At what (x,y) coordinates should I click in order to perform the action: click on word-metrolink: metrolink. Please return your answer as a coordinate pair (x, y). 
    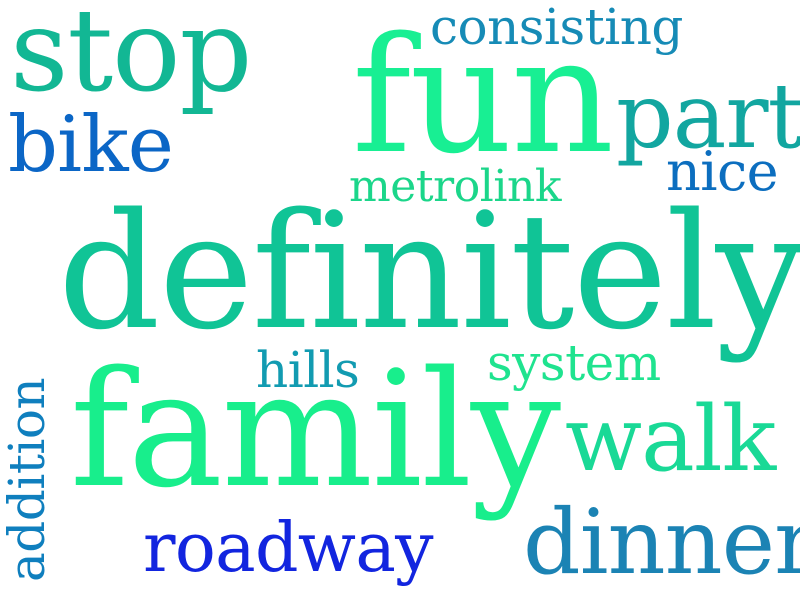
    Looking at the image, I should click on (455, 186).